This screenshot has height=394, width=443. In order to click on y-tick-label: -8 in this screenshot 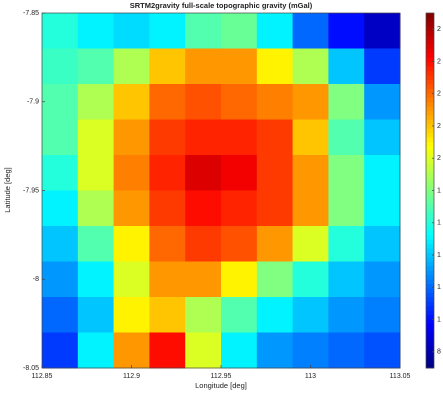, I will do `click(36, 279)`.